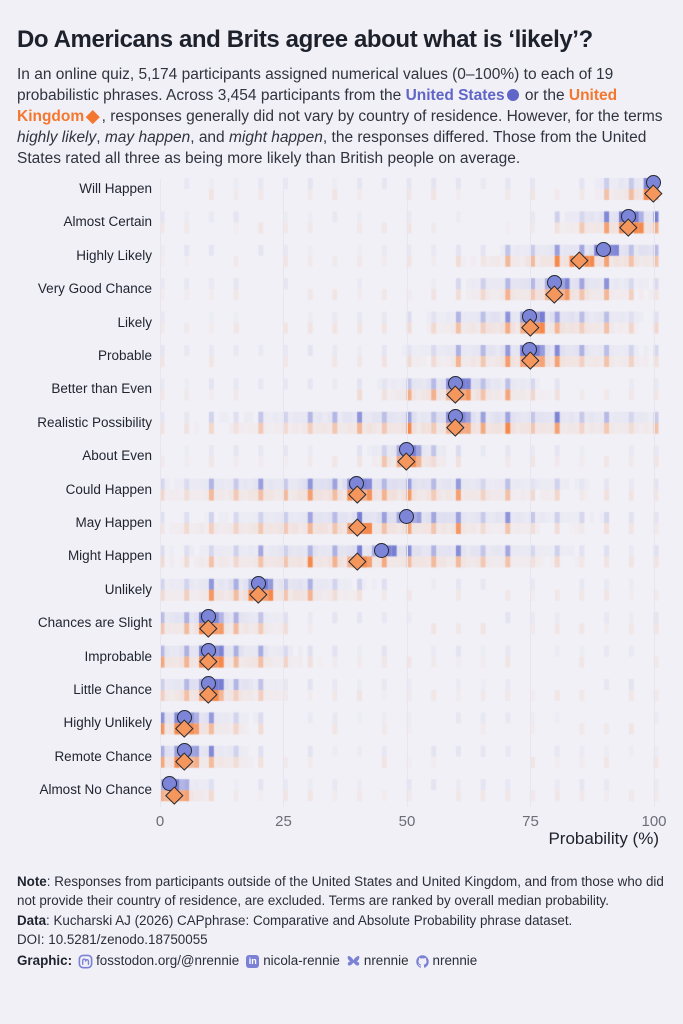  I want to click on phrase-label: May Happen, so click(113, 522).